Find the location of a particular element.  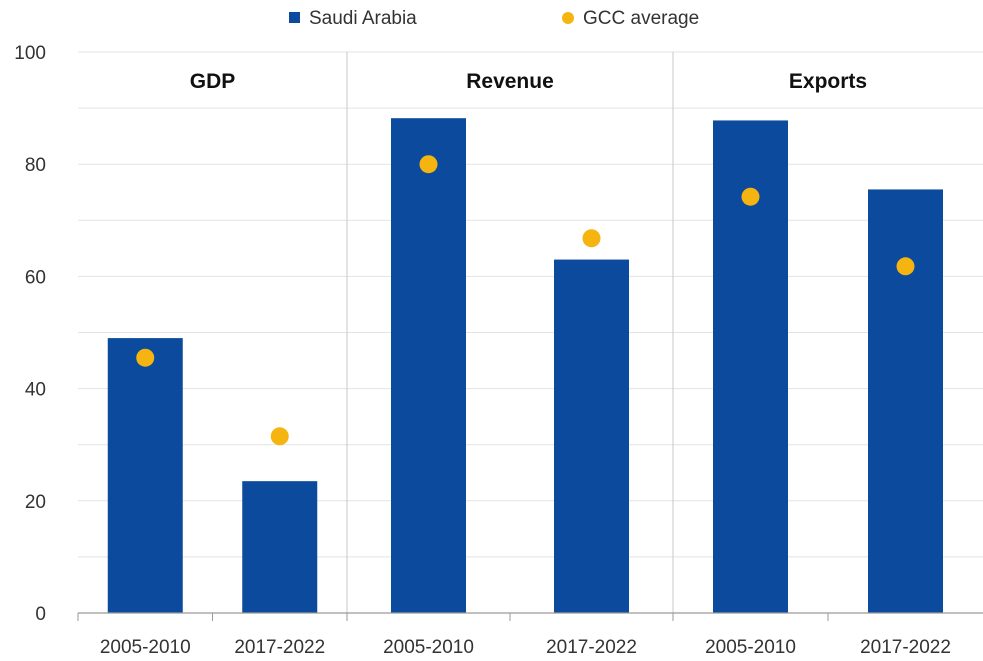

legend-label: Saudi Arabia is located at coordinates (363, 18).